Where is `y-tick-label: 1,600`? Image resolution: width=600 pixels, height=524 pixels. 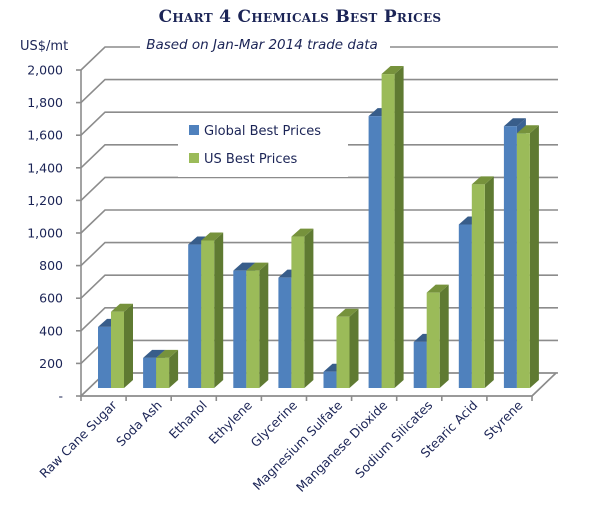
y-tick-label: 1,600 is located at coordinates (45, 135).